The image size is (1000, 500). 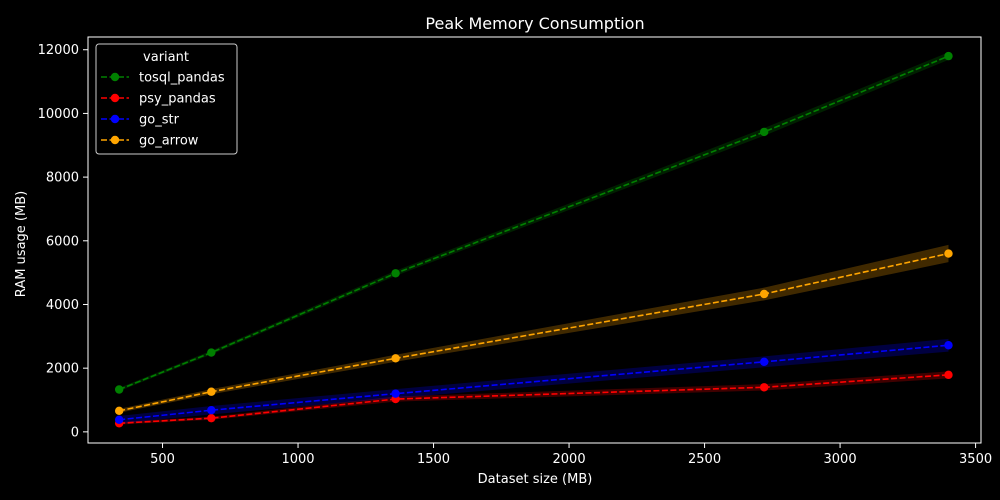 What do you see at coordinates (704, 459) in the screenshot?
I see `x-tick-label: 2500` at bounding box center [704, 459].